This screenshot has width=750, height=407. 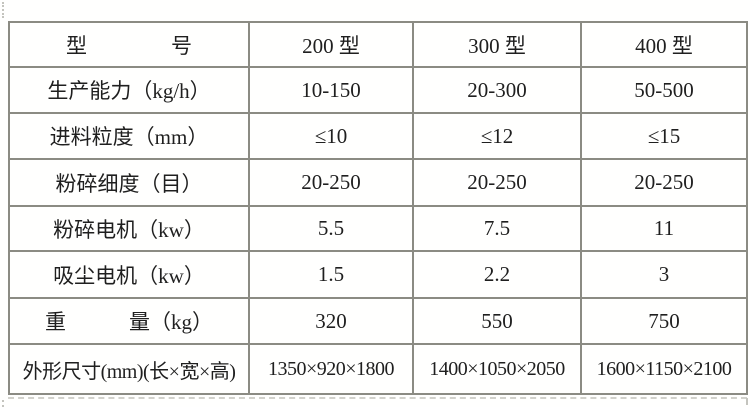 I want to click on table-row-crushing-motor: 粉碎电机（kw） 5.5 7.5 11, so click(x=378, y=228).